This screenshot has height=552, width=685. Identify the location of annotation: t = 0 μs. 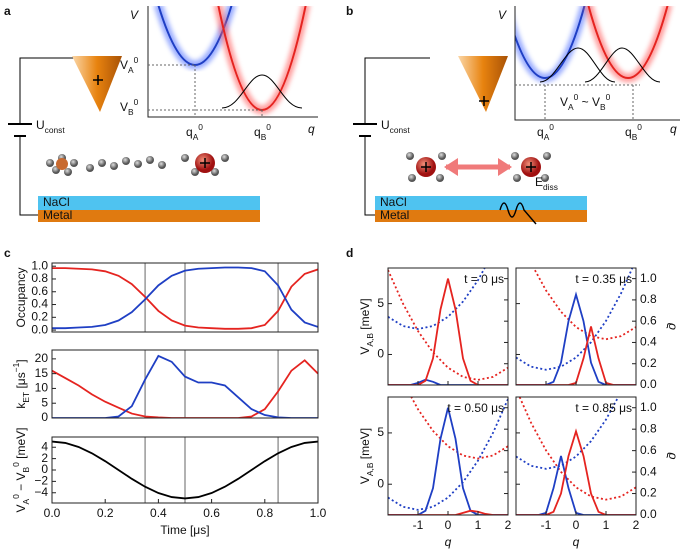
(484, 279).